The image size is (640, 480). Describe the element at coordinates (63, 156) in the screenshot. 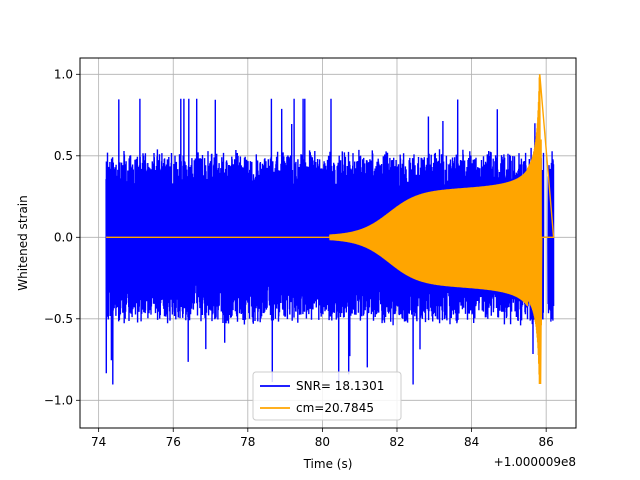

I see `y-tick-label: 0.5` at that location.